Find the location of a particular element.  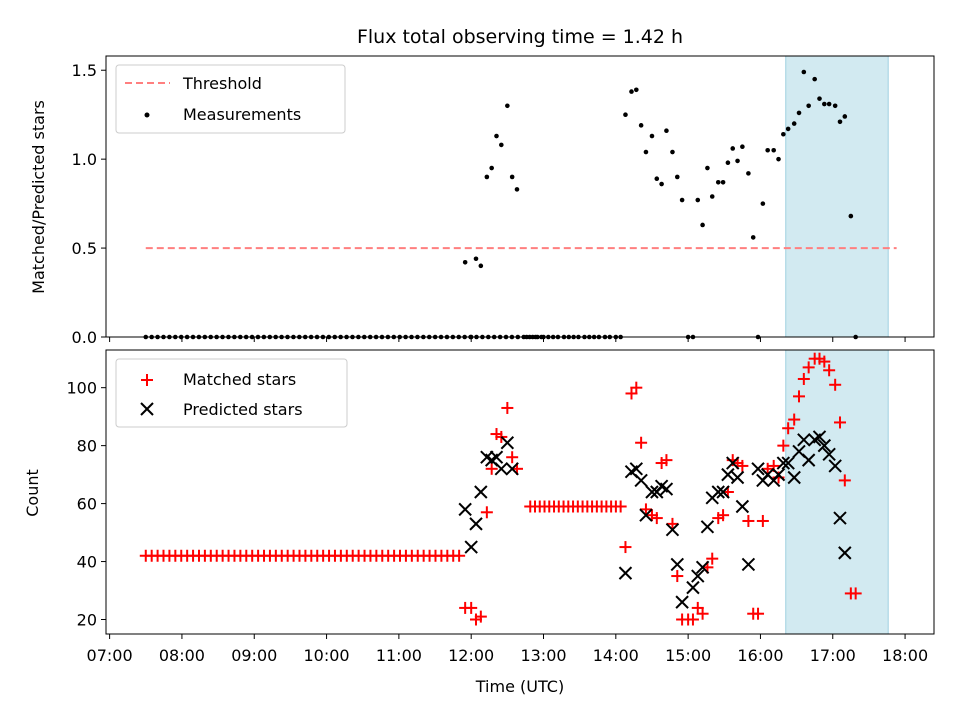

measurements-legend-label: Measurements is located at coordinates (242, 114).